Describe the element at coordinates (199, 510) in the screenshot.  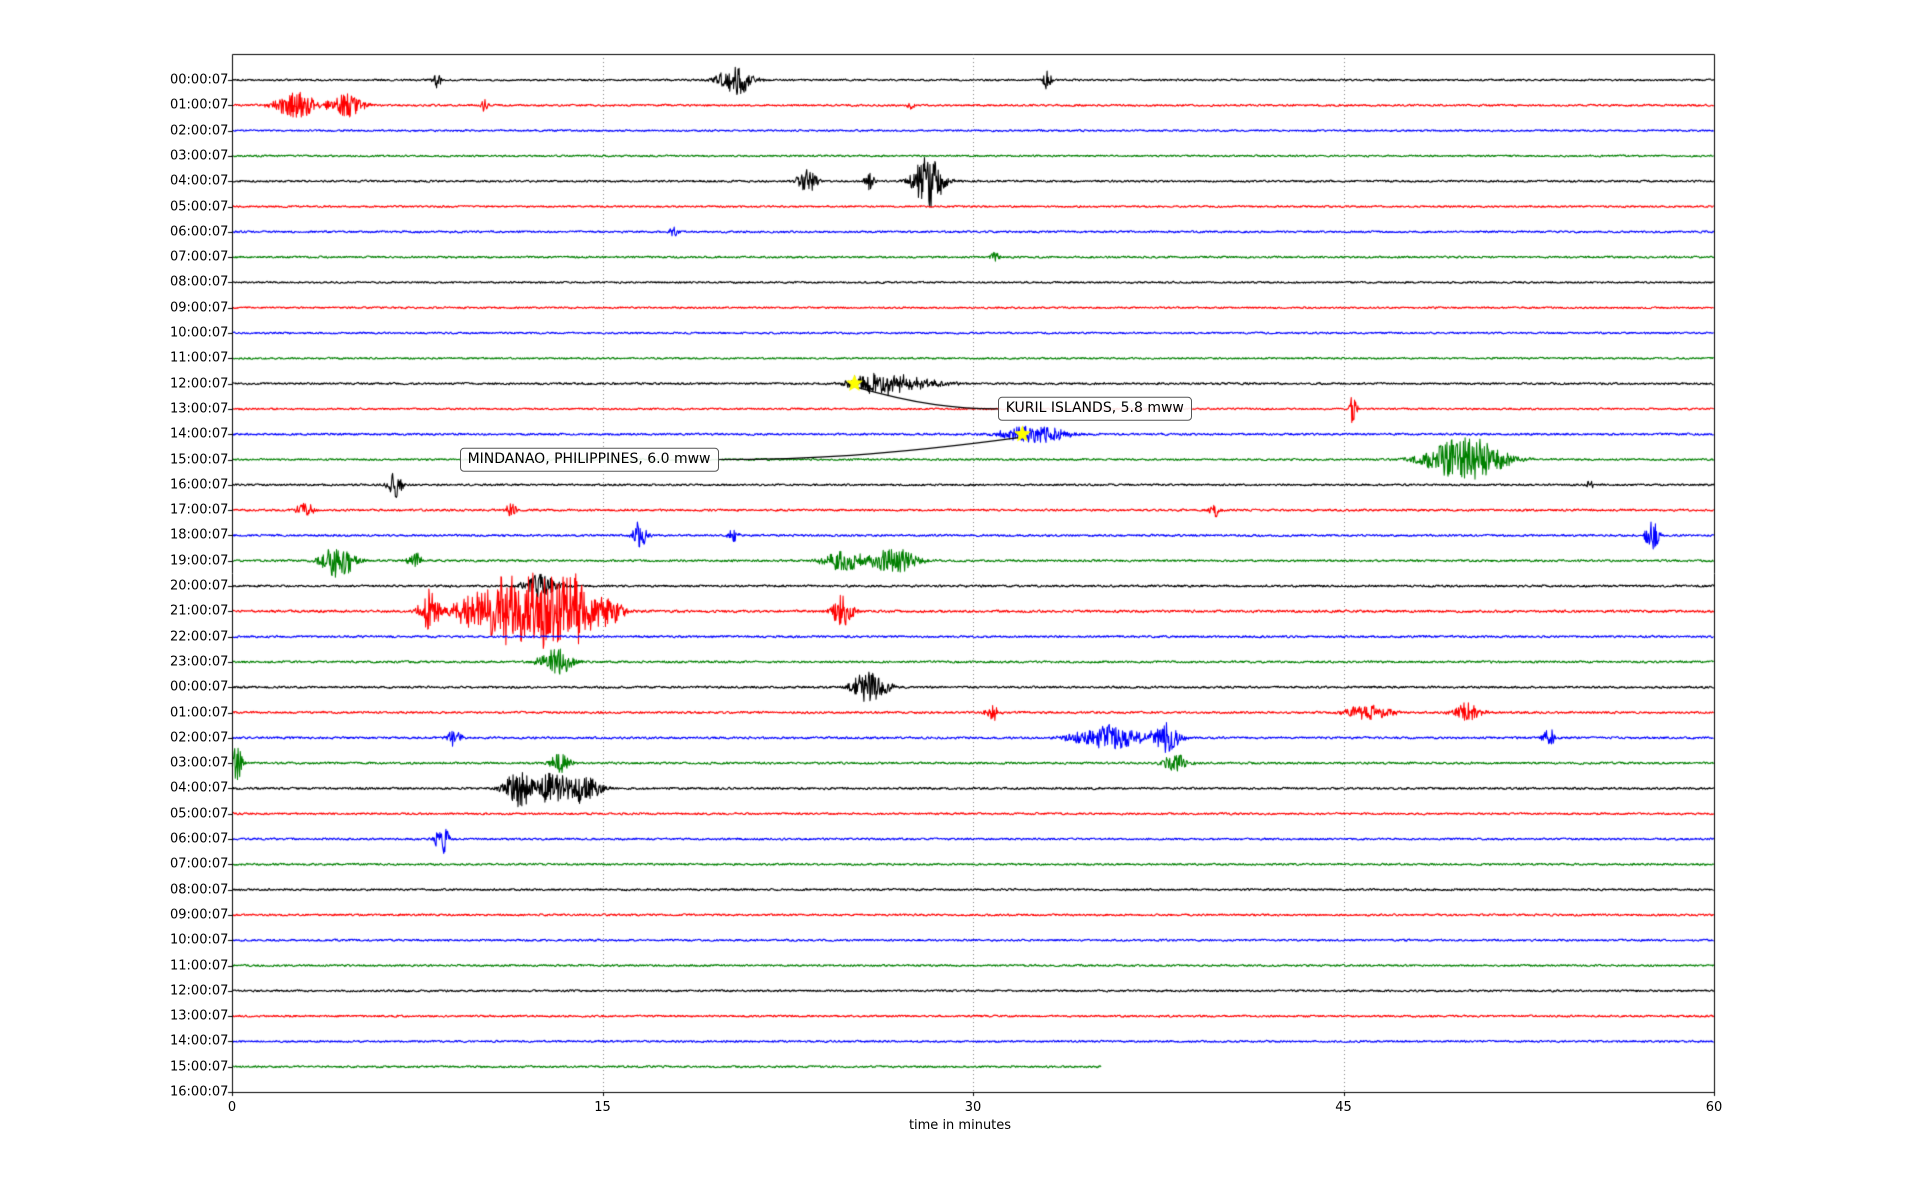
I see `y-axis-tick-label: 17:00:07` at that location.